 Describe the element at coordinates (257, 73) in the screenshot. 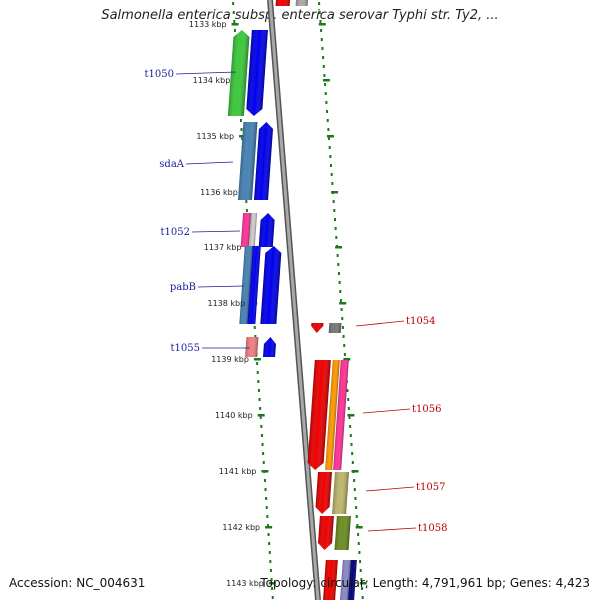

I see `gene-t1050-partner` at that location.